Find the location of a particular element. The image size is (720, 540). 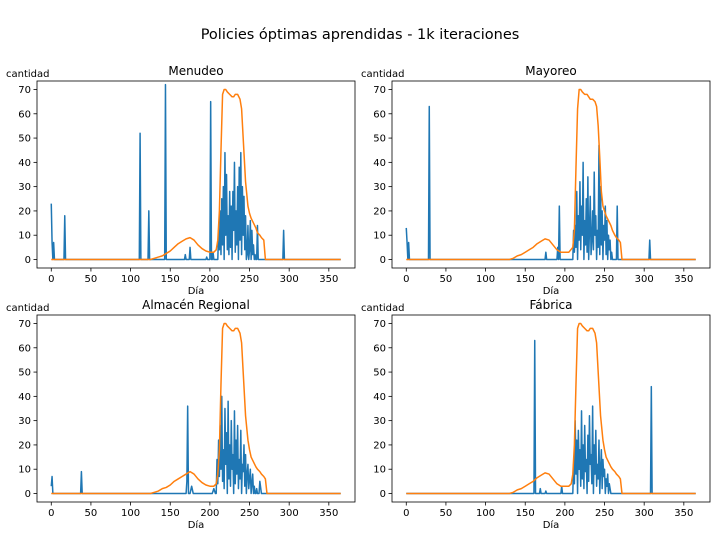

subplot-title: Mayoreo is located at coordinates (551, 71).